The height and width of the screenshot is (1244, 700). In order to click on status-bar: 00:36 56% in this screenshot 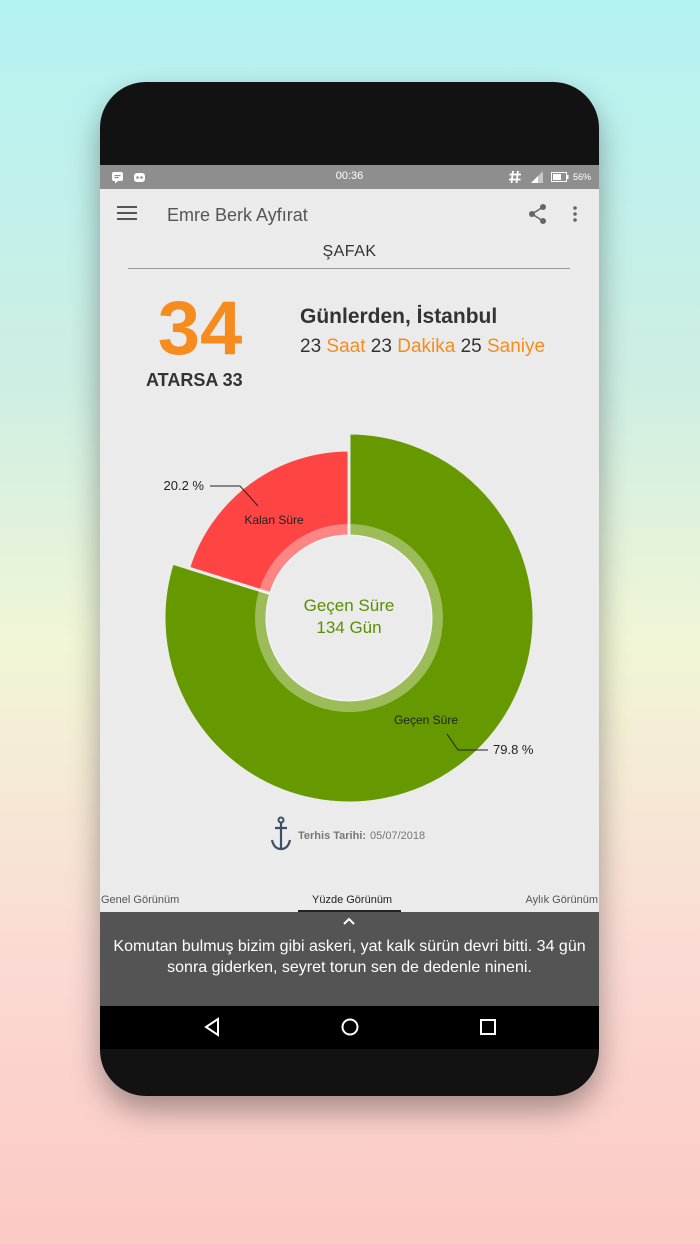, I will do `click(349, 177)`.